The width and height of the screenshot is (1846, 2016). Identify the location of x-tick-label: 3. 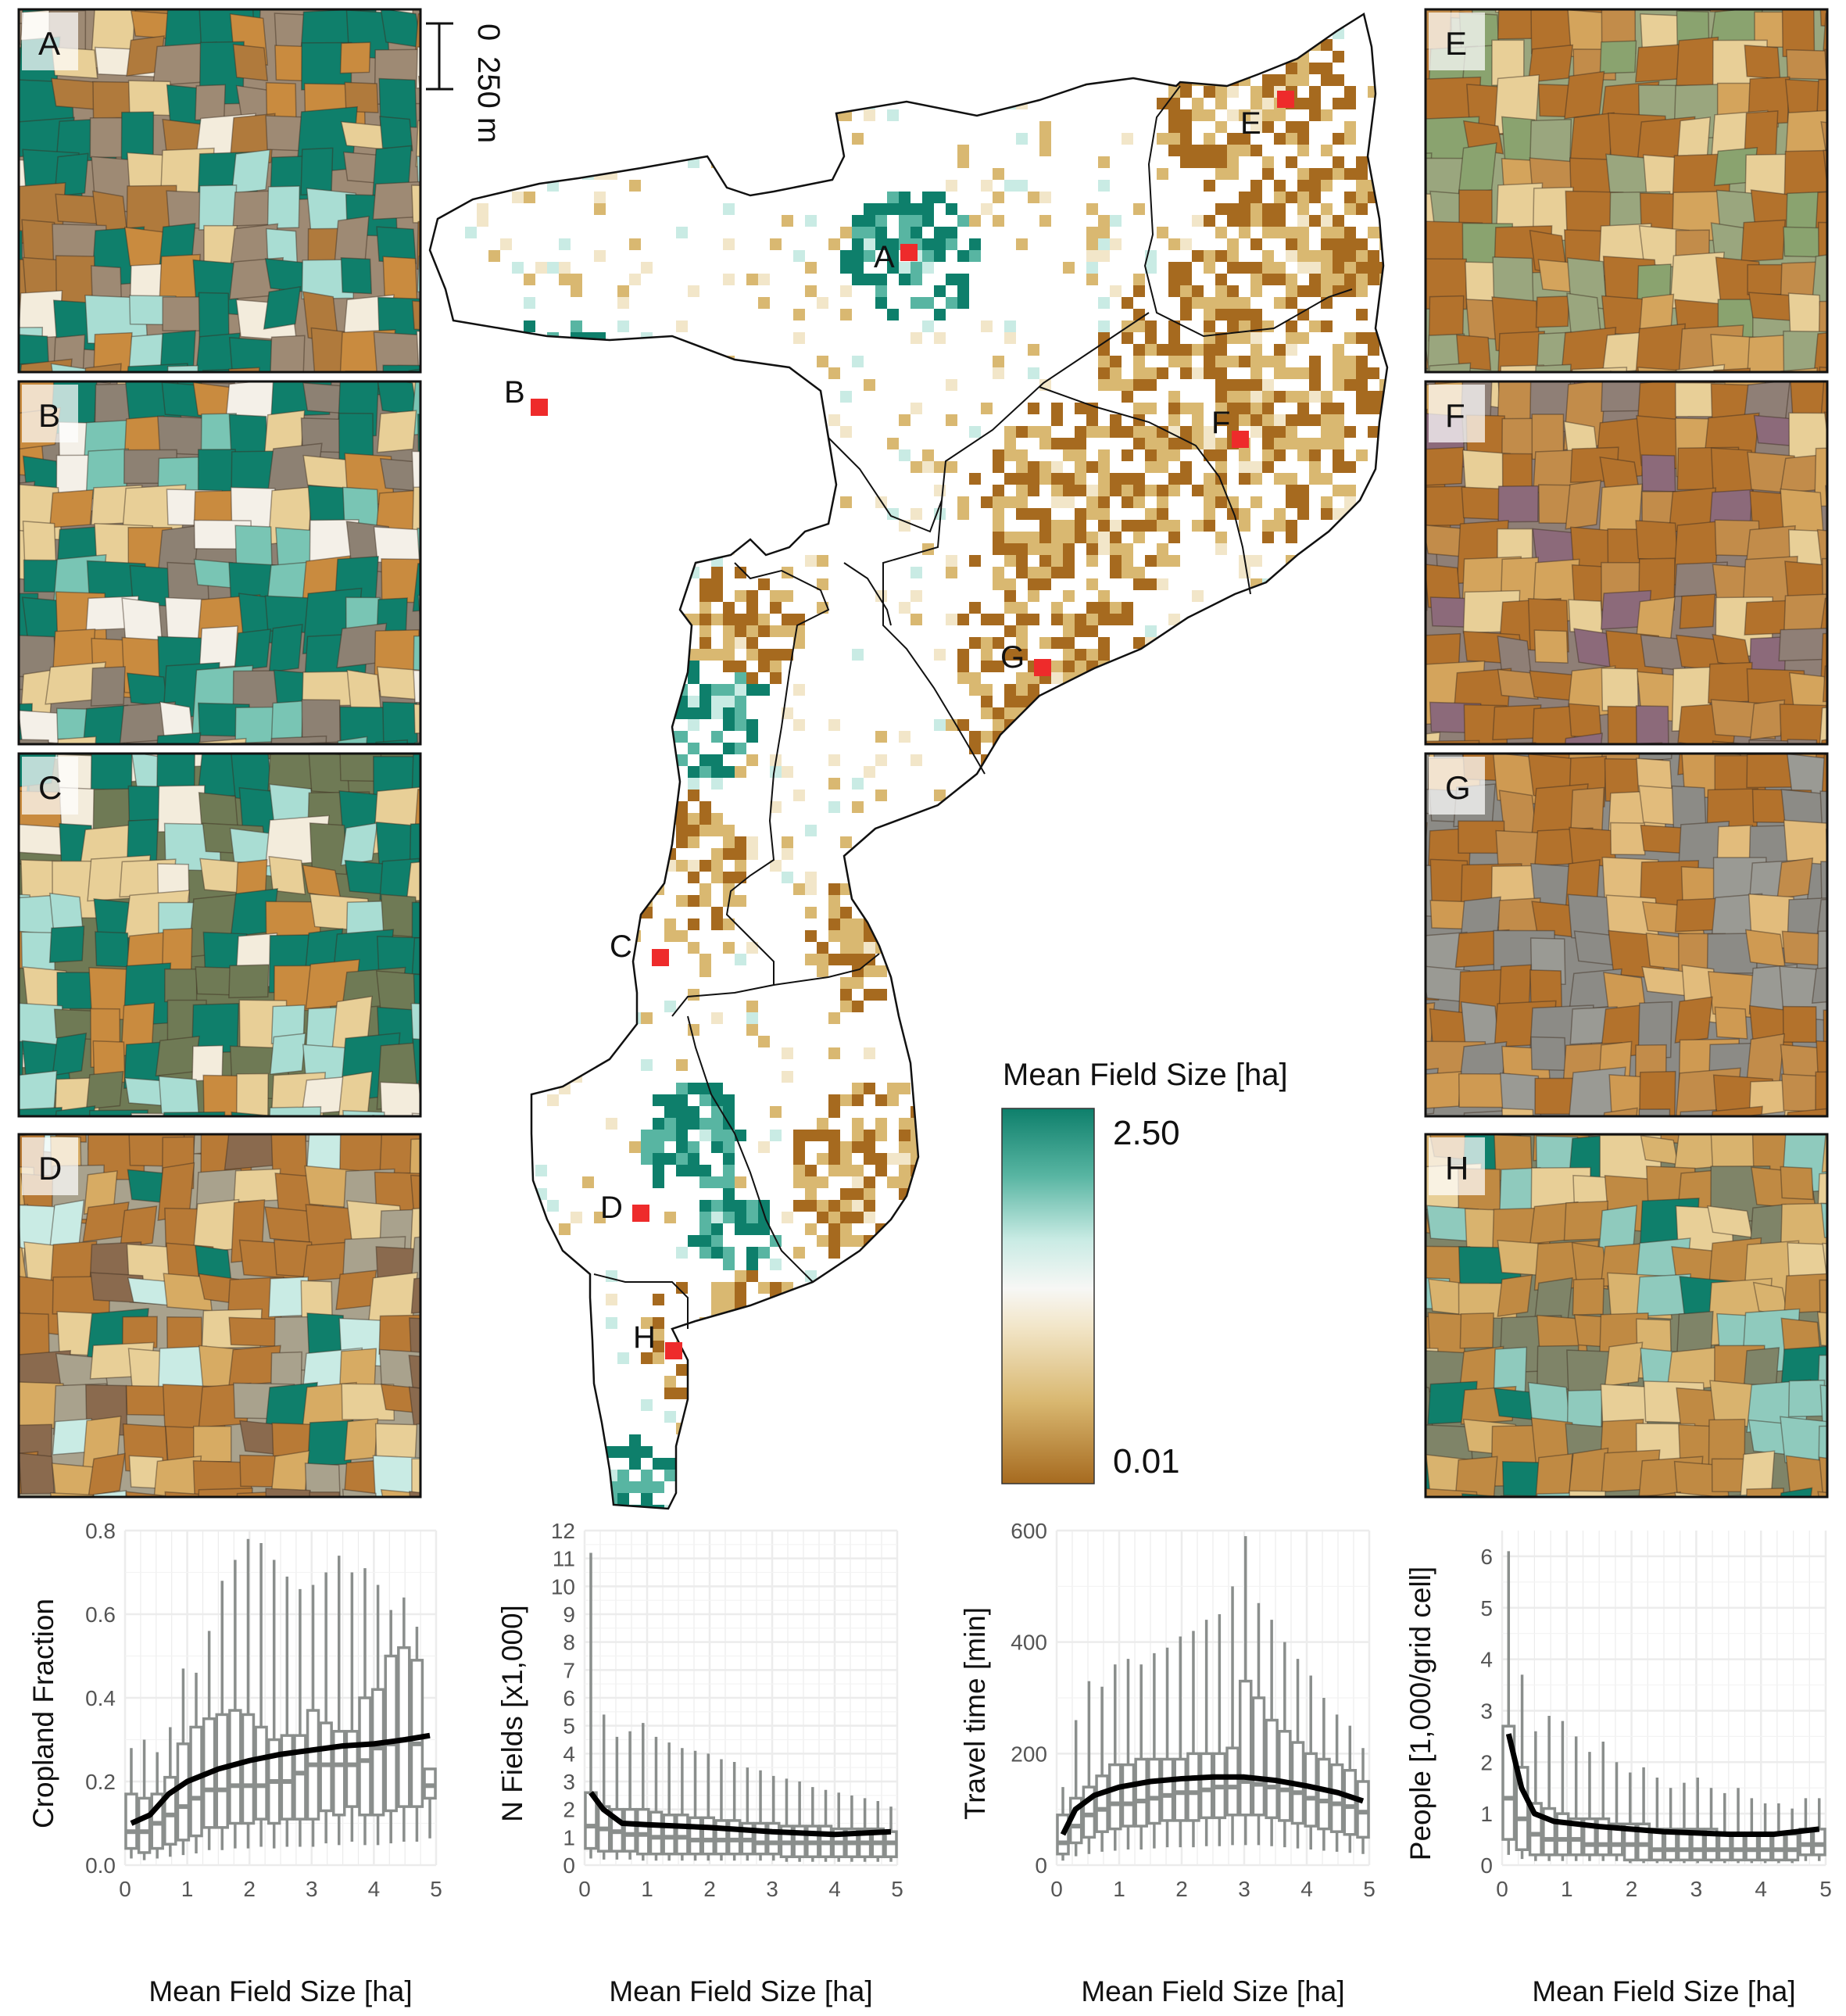
(1697, 1889).